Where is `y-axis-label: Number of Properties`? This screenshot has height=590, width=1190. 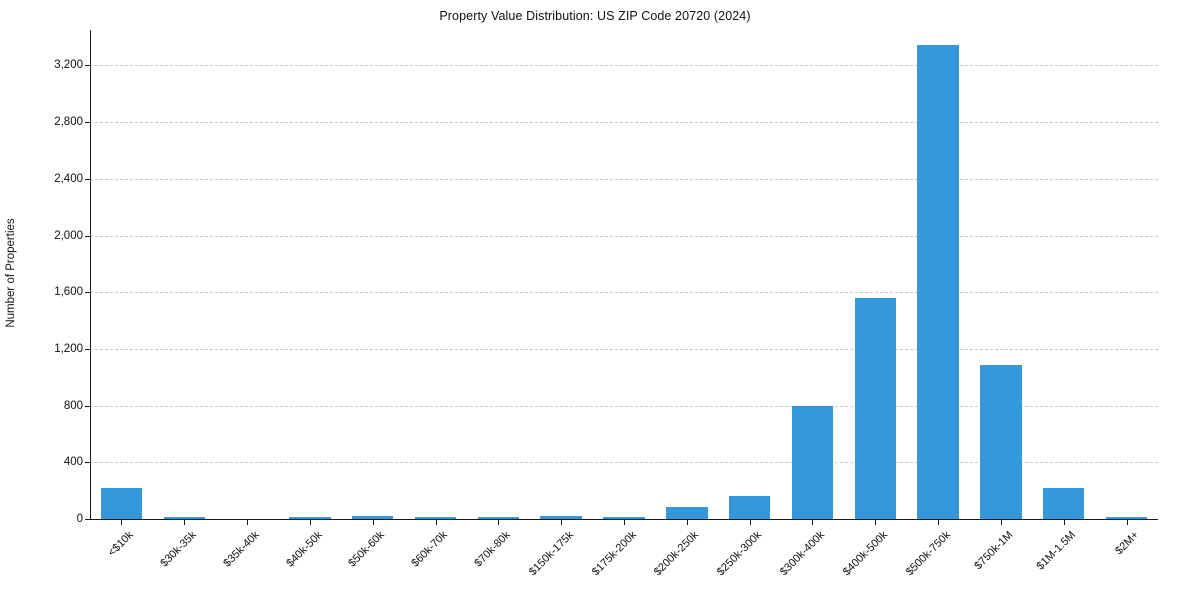 y-axis-label: Number of Properties is located at coordinates (11, 273).